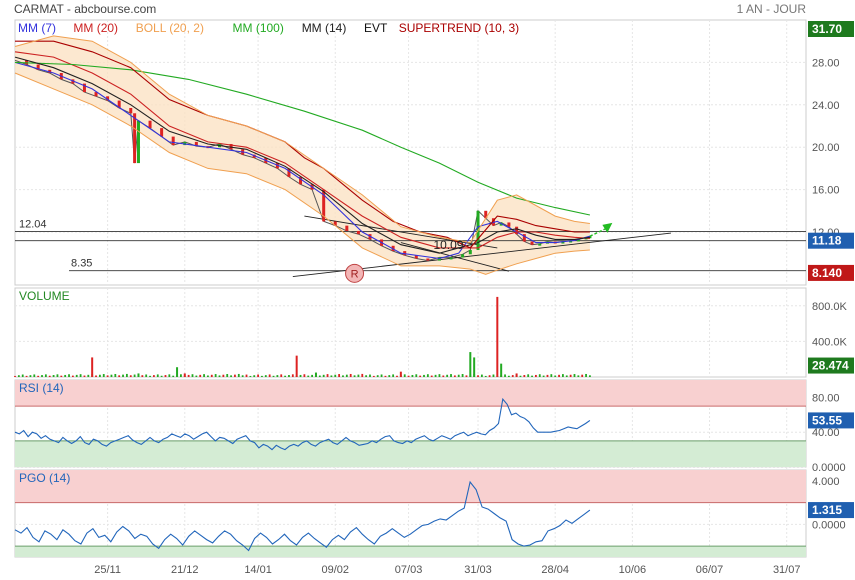 The width and height of the screenshot is (855, 580). Describe the element at coordinates (44, 478) in the screenshot. I see `pgo-title: PGO (14)` at that location.